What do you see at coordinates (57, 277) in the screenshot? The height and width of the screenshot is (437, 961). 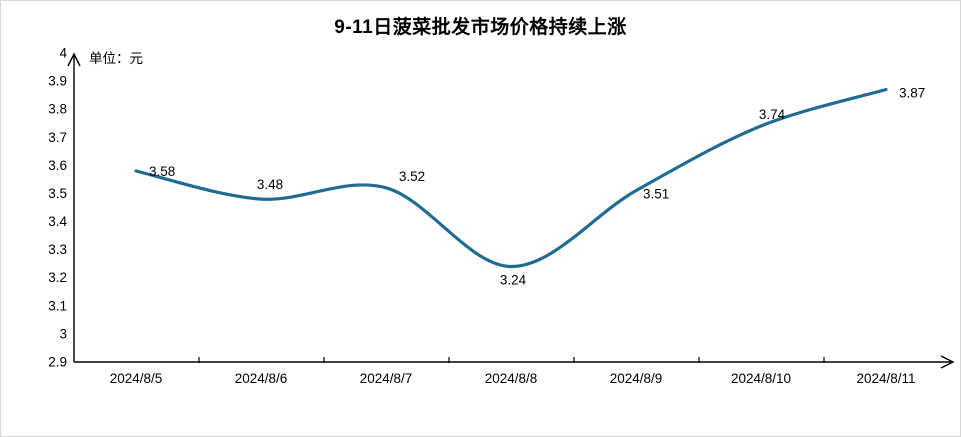 I see `y-axis-tick-label: 3.2` at bounding box center [57, 277].